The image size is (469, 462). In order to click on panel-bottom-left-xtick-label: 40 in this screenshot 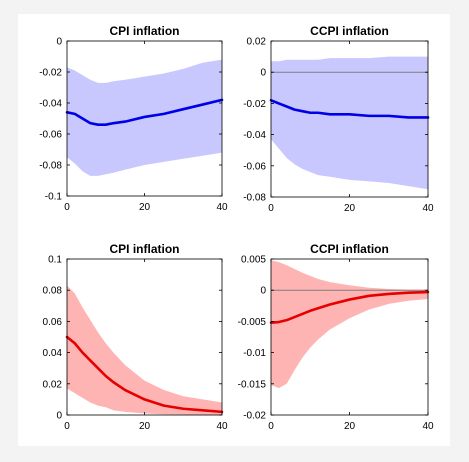, I will do `click(222, 426)`.